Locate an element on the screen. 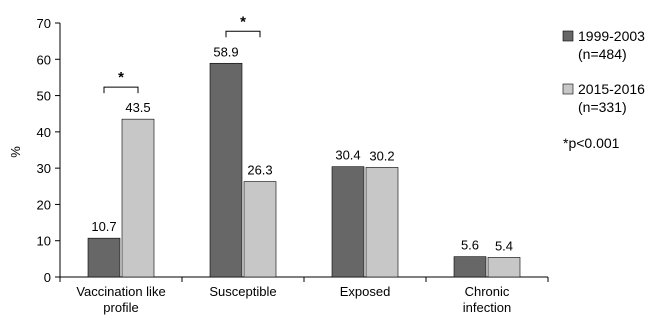  data-label: 43.5 is located at coordinates (137, 107).